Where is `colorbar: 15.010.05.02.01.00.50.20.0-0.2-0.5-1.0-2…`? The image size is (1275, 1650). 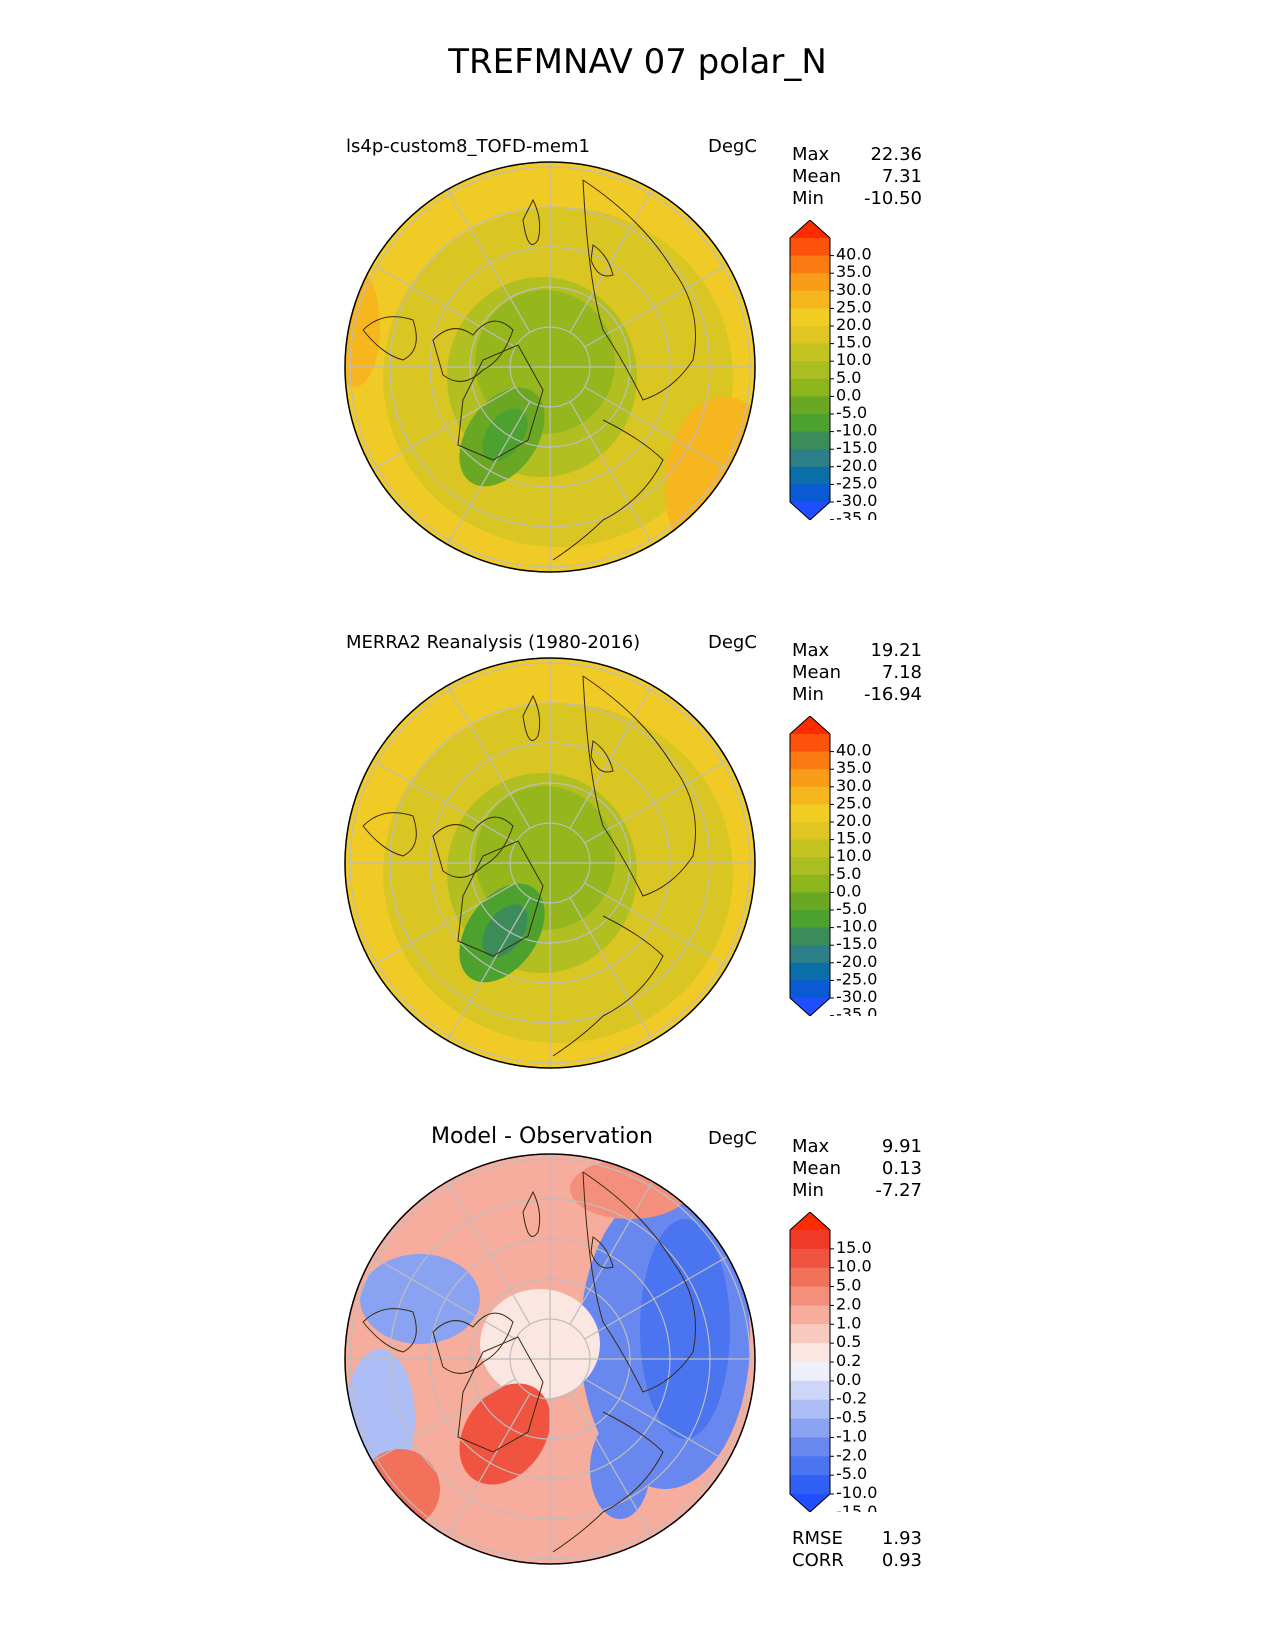 colorbar: 15.010.05.02.01.00.50.20.0-0.2-0.5-1.0-2… is located at coordinates (833, 1362).